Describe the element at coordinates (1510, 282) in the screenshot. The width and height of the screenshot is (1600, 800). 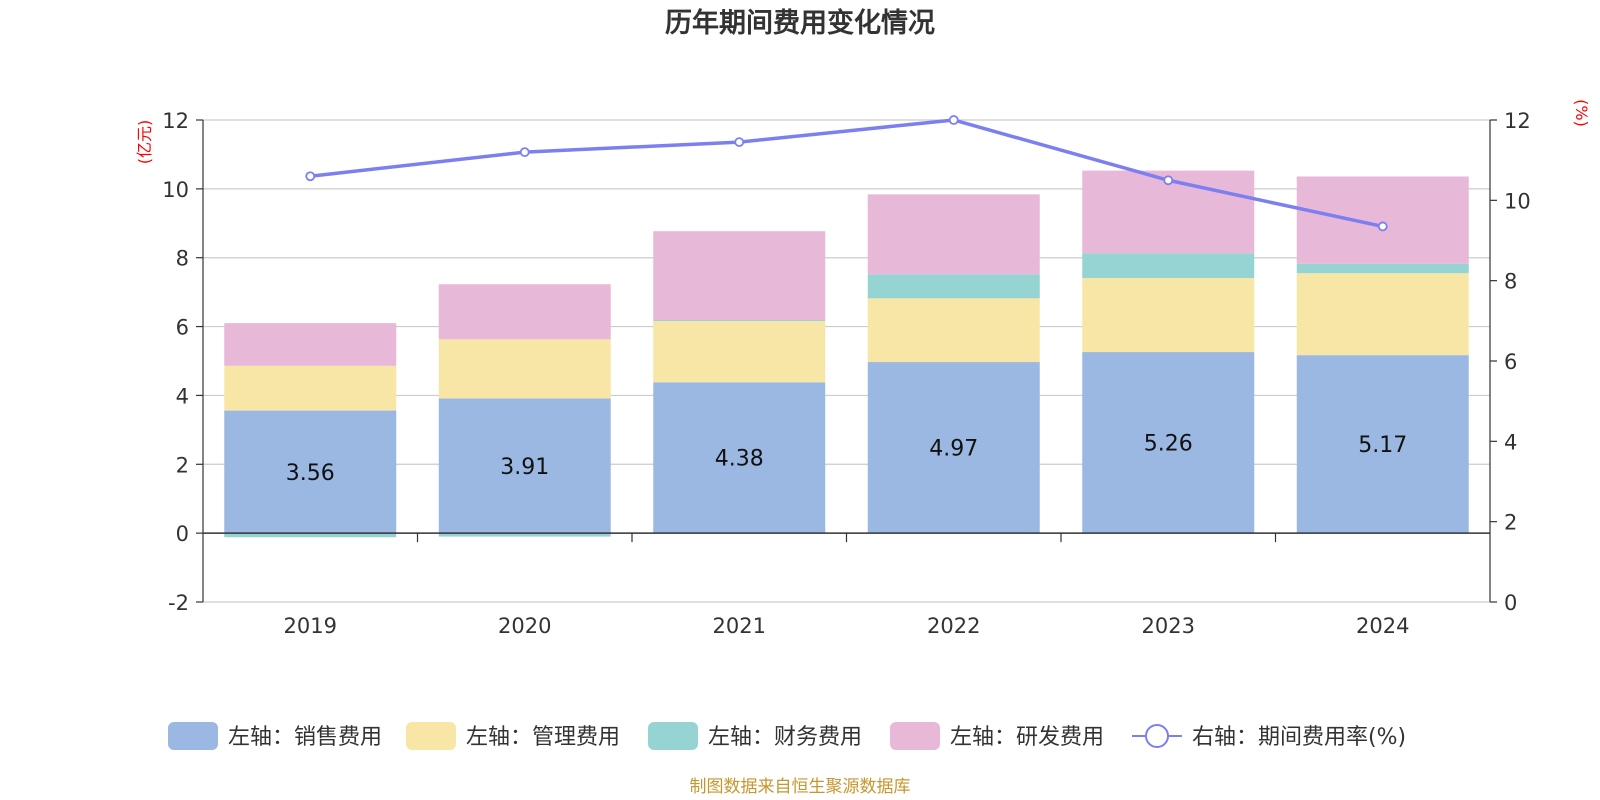
I see `right-axis-tick-label: 8` at that location.